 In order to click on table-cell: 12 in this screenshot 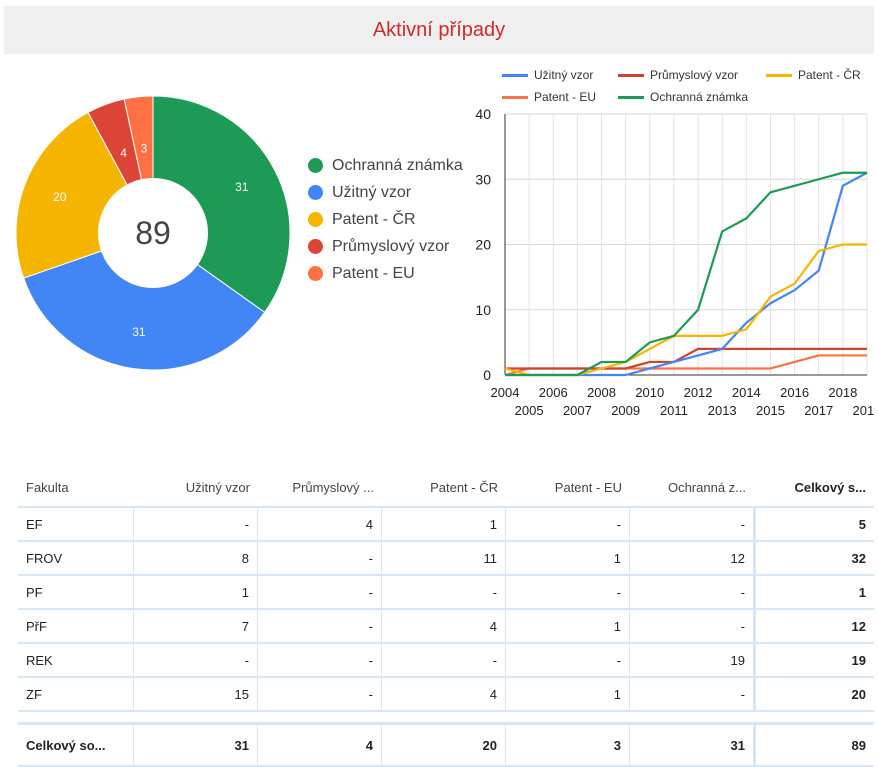, I will do `click(814, 627)`.